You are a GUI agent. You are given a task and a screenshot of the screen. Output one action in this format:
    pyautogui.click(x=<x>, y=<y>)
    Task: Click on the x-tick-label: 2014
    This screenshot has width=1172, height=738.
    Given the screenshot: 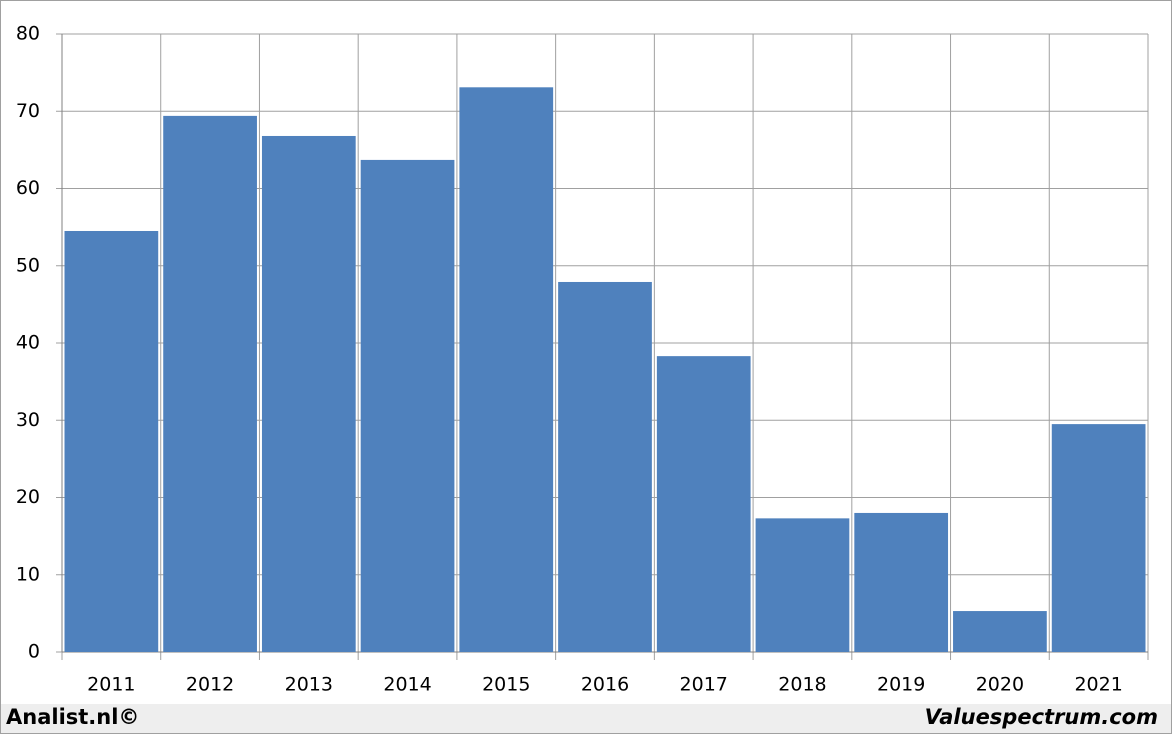 What is the action you would take?
    pyautogui.click(x=407, y=685)
    